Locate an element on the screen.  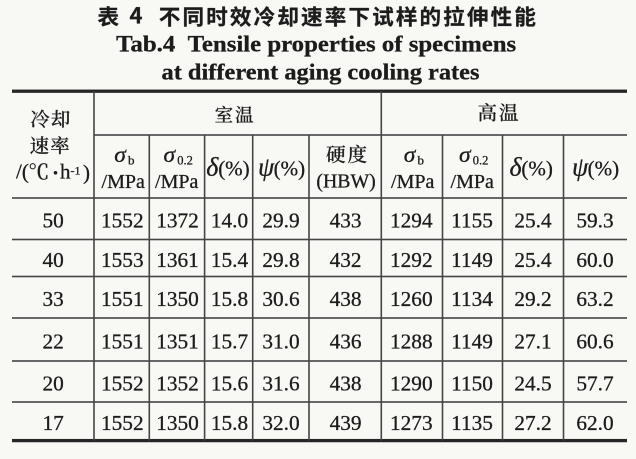
svg-text: 32.0 is located at coordinates (280, 423).